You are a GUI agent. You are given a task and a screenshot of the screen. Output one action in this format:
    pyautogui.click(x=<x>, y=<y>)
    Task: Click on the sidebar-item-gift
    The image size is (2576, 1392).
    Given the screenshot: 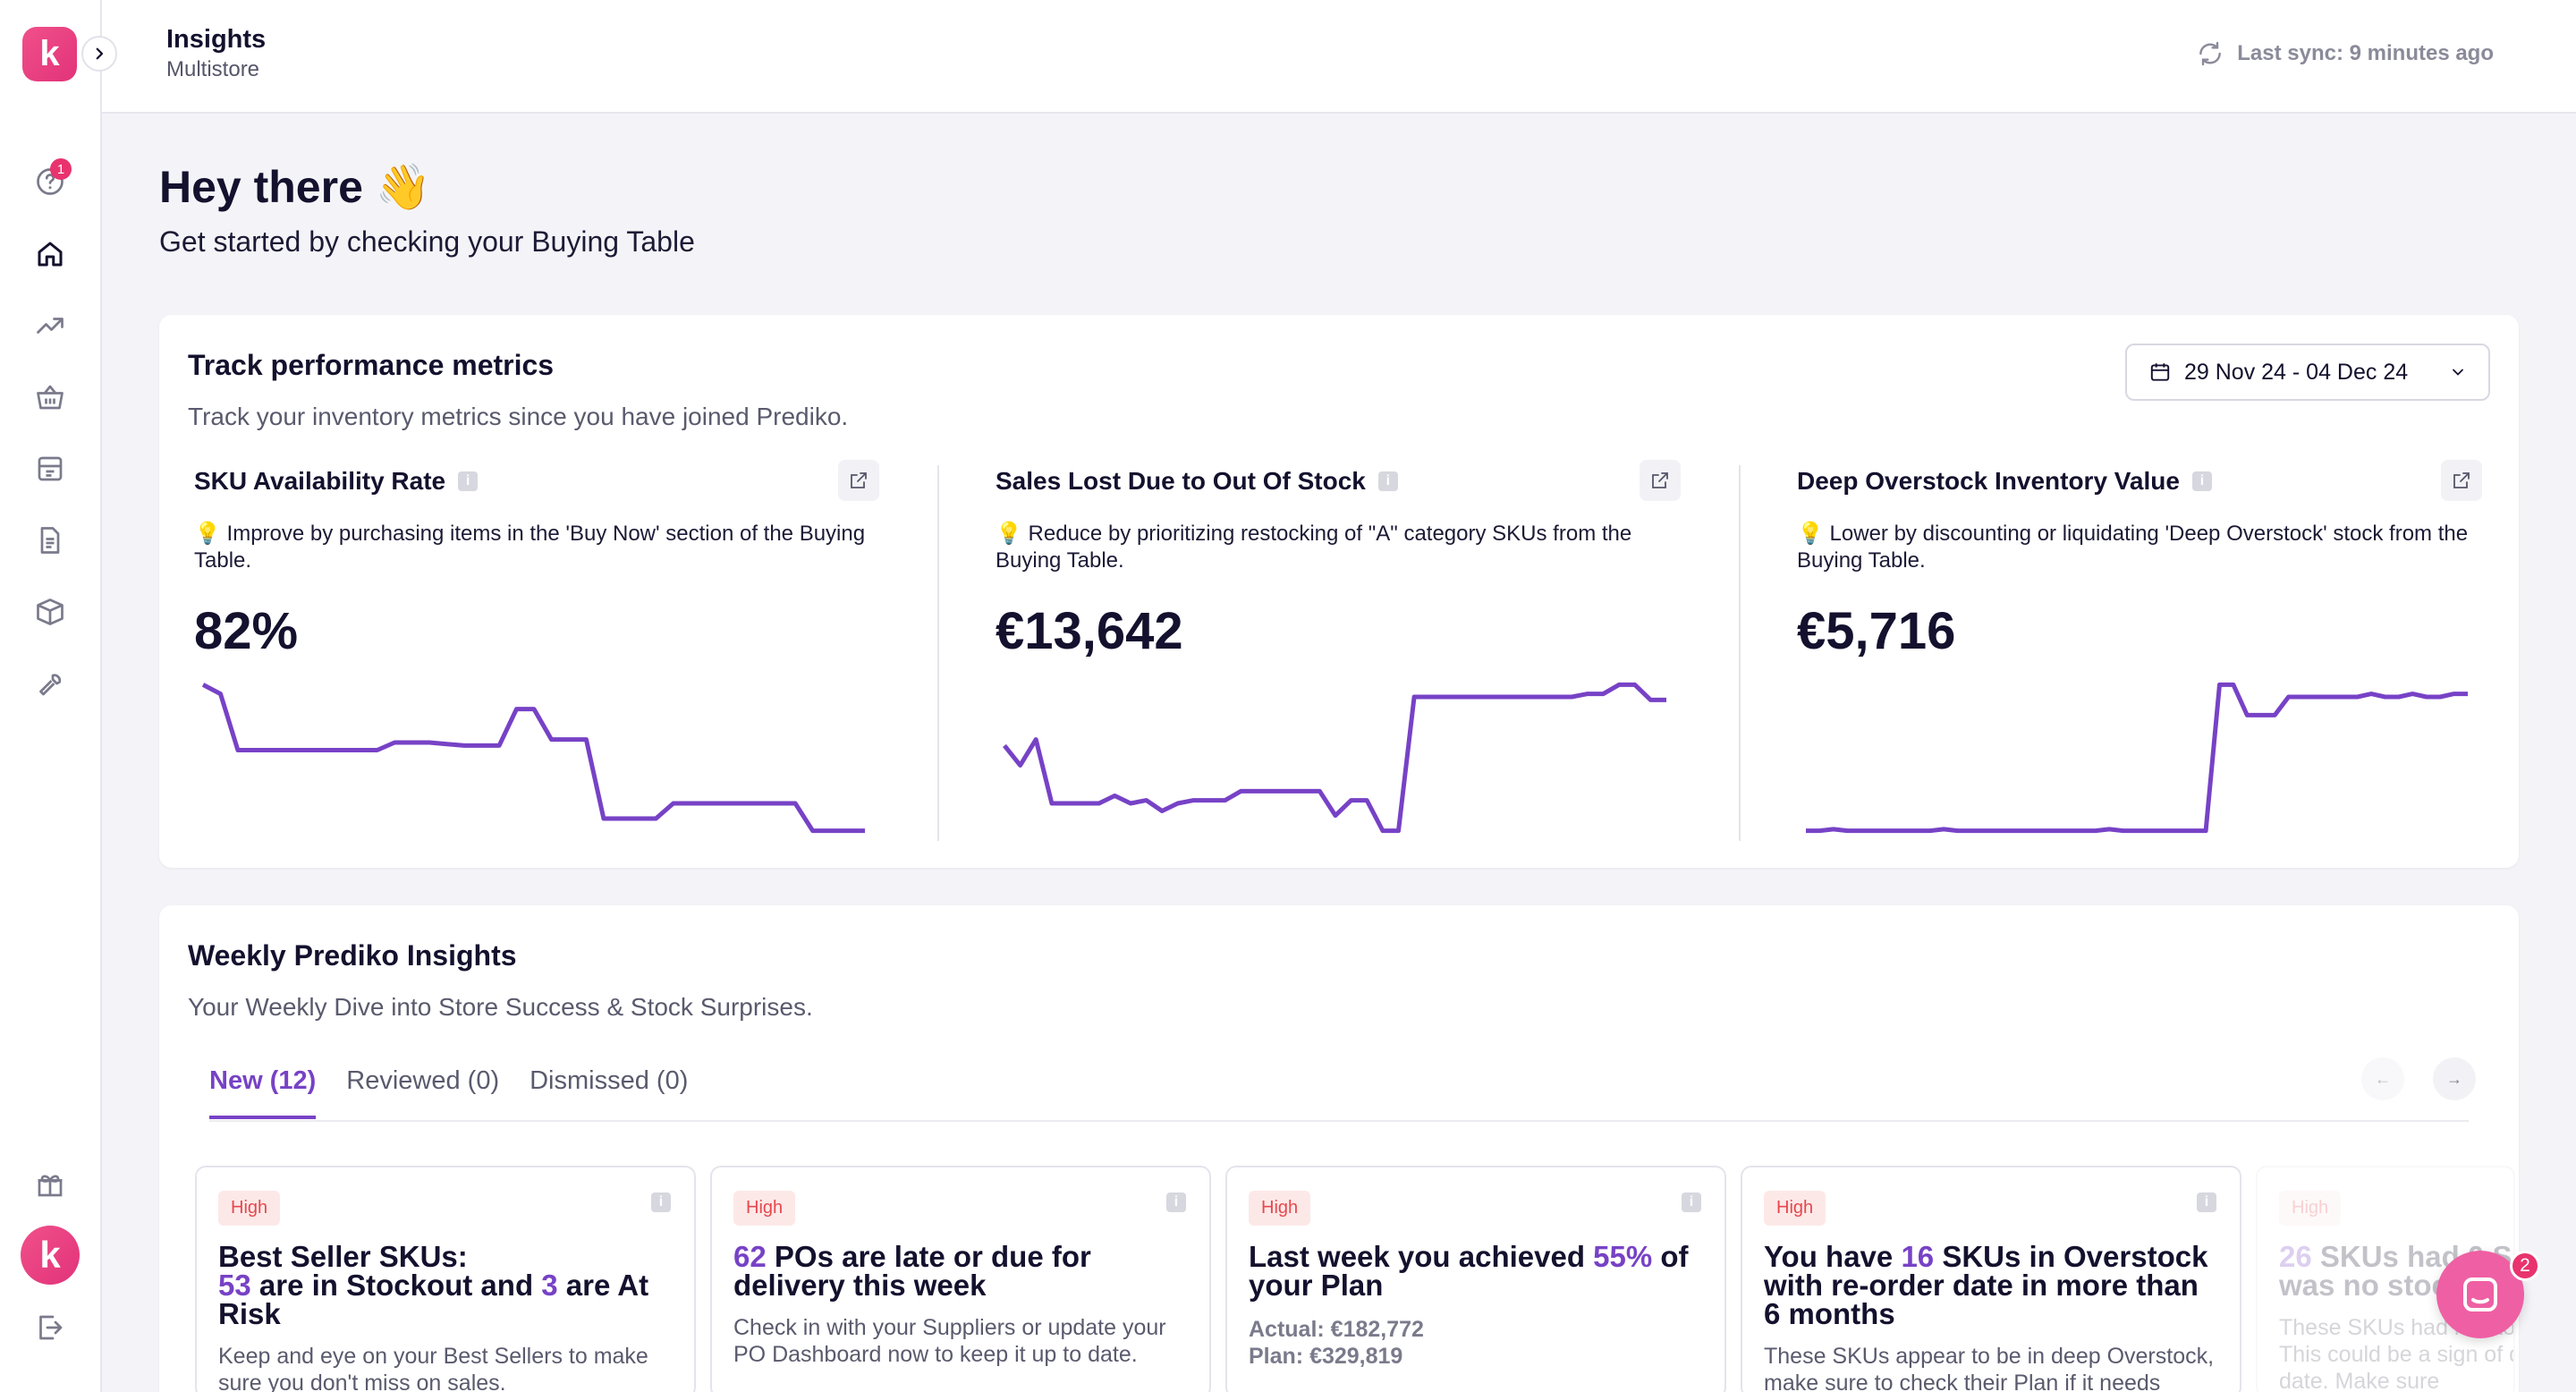 What is the action you would take?
    pyautogui.click(x=50, y=1184)
    